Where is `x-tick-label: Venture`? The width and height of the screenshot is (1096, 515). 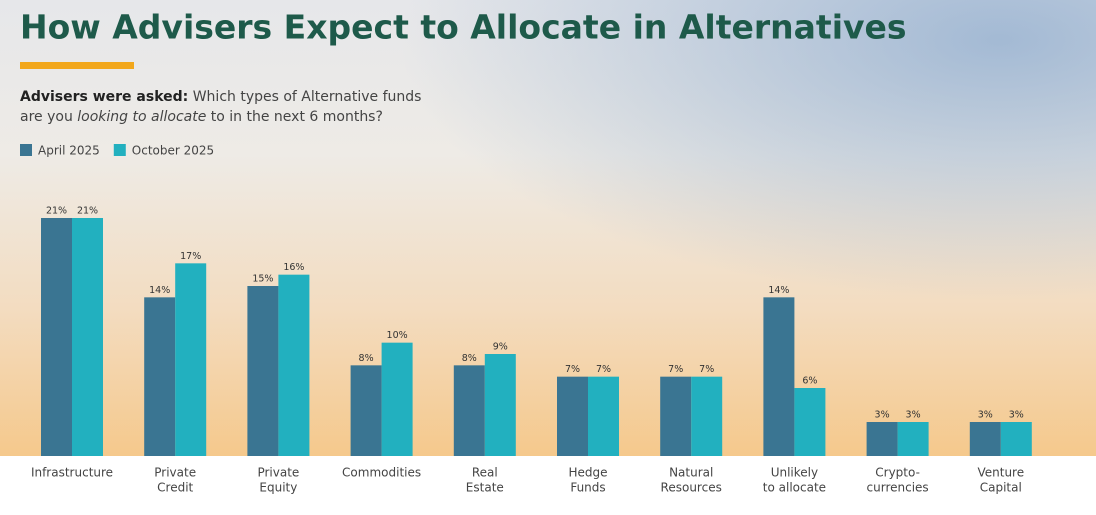 x-tick-label: Venture is located at coordinates (1000, 473).